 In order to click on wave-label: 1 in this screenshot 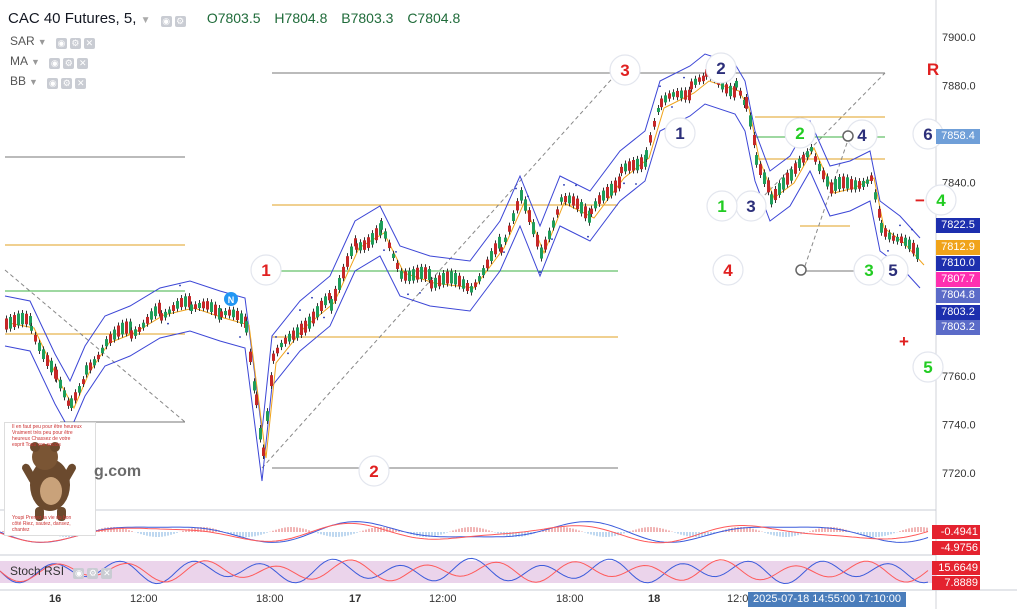, I will do `click(721, 206)`.